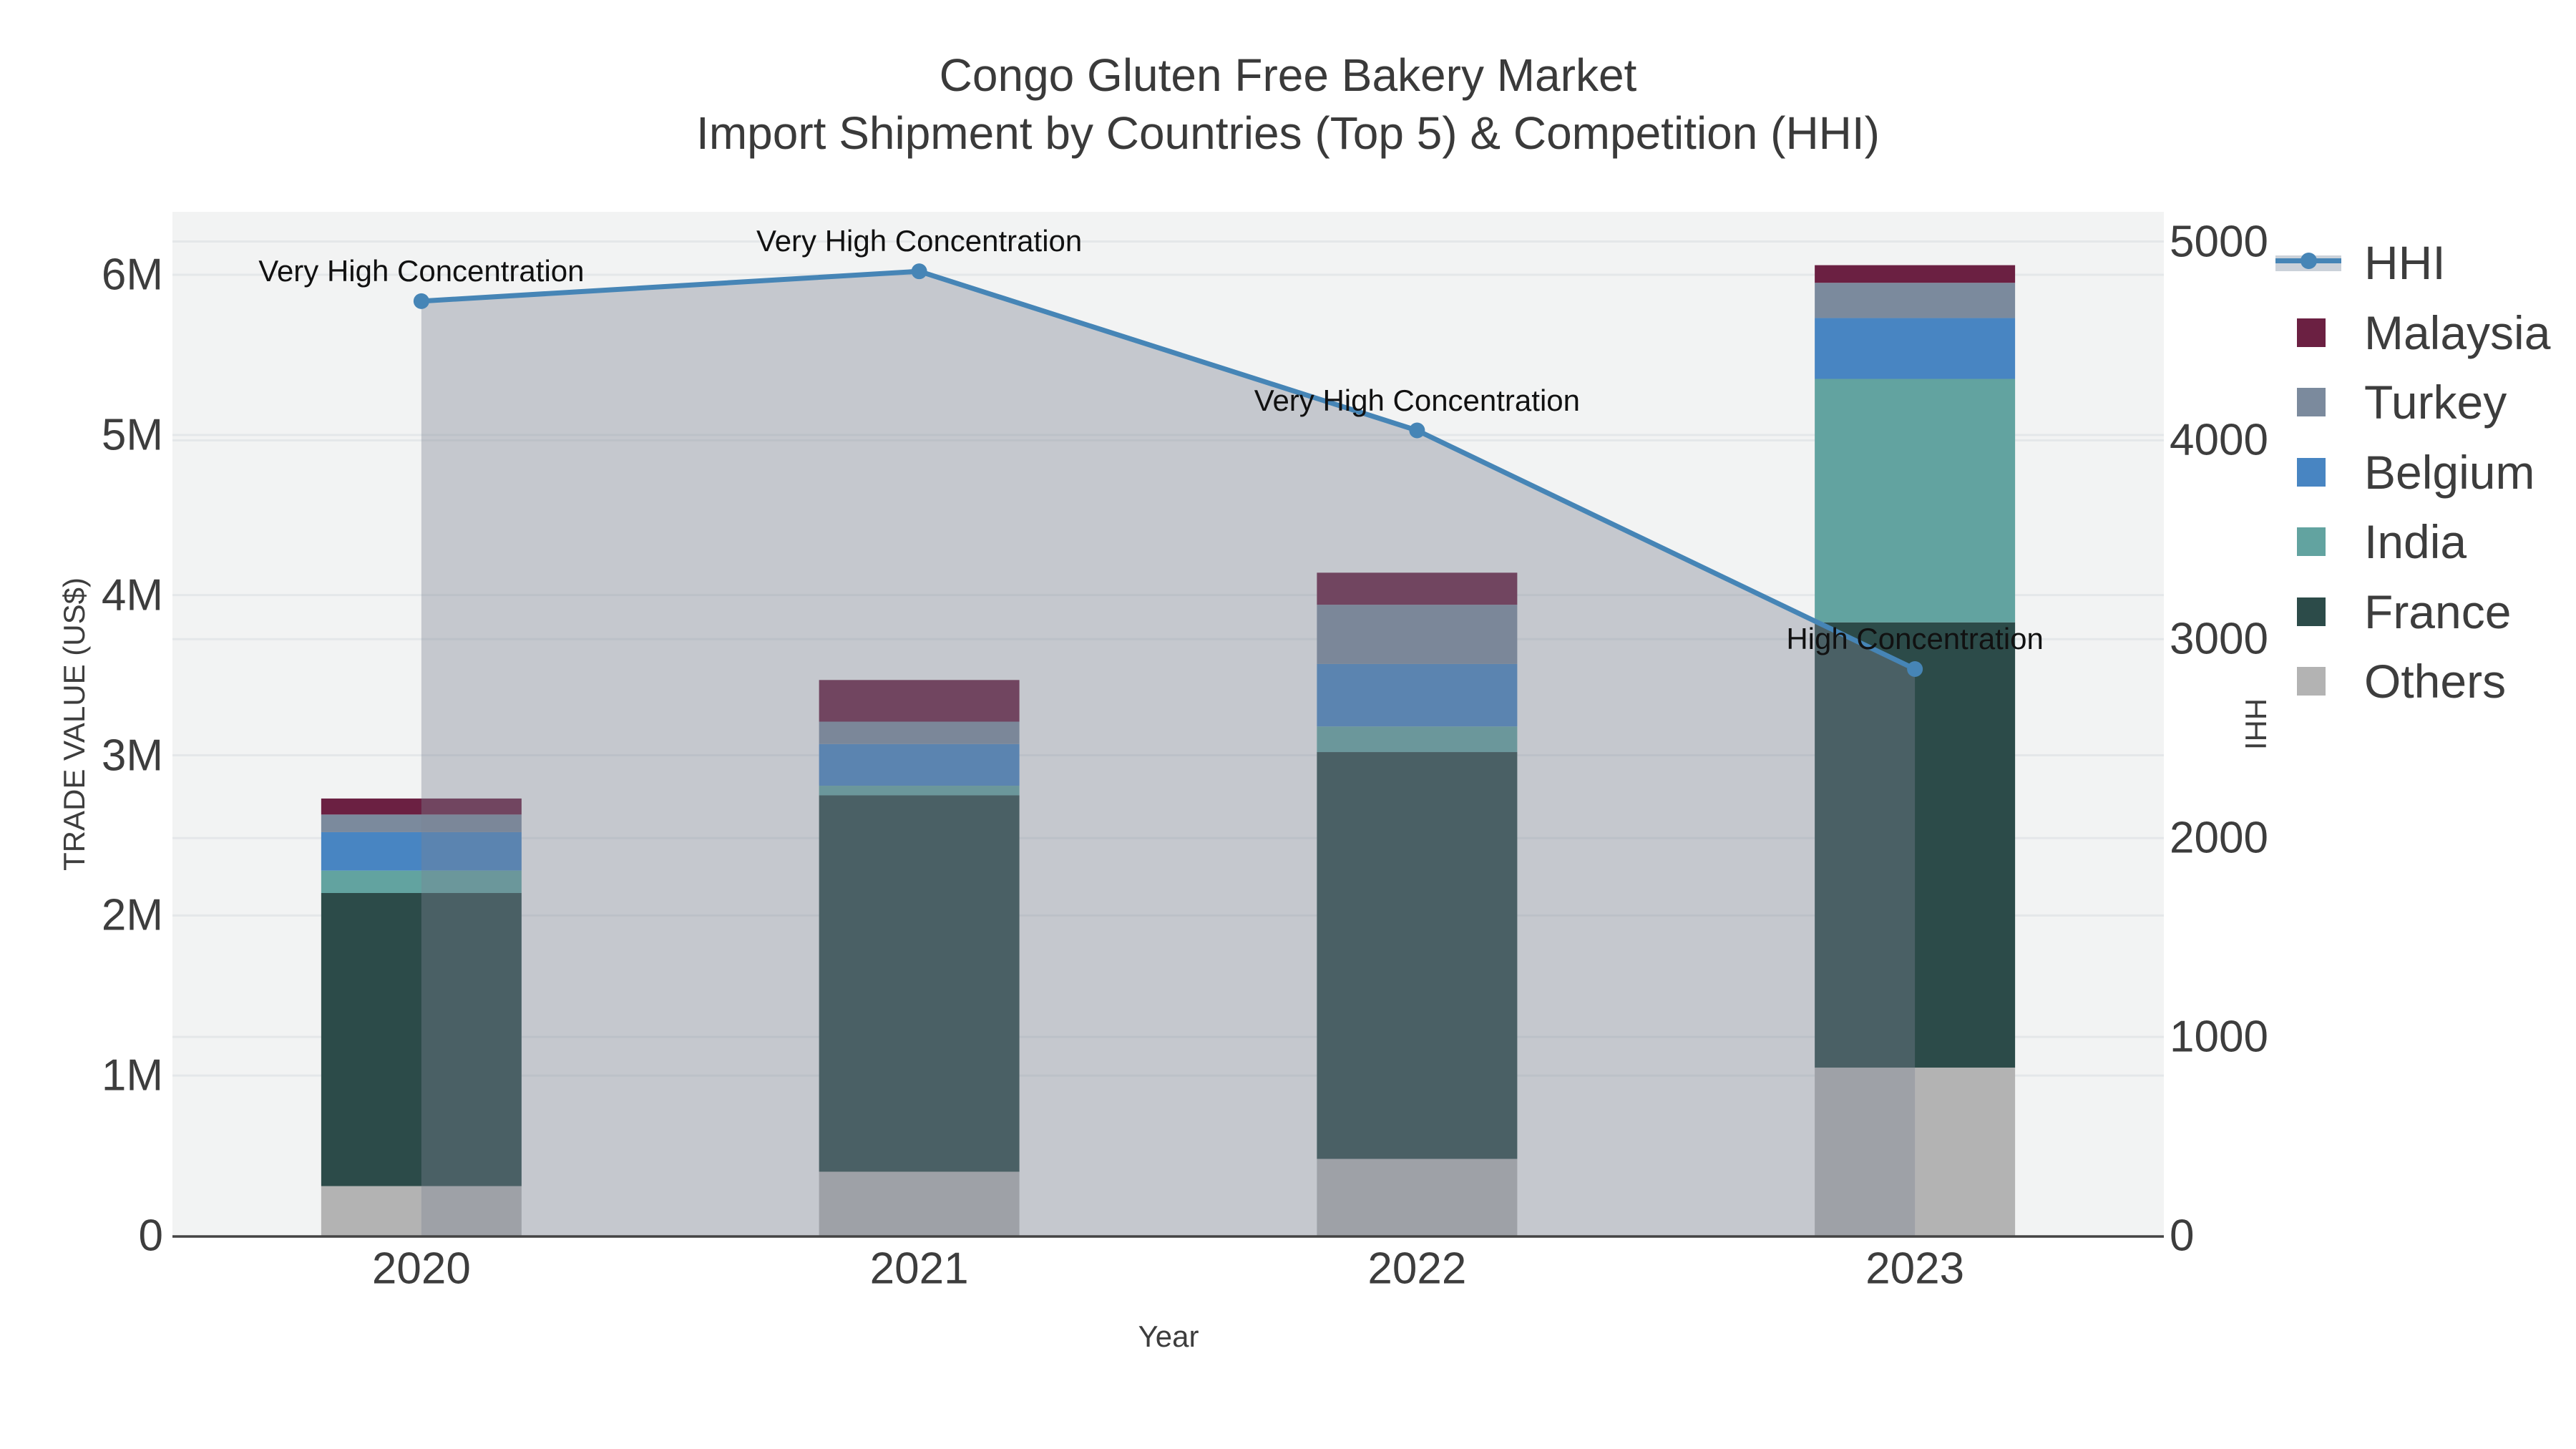 Image resolution: width=2576 pixels, height=1449 pixels. What do you see at coordinates (1417, 588) in the screenshot?
I see `bar-2022-malaysia` at bounding box center [1417, 588].